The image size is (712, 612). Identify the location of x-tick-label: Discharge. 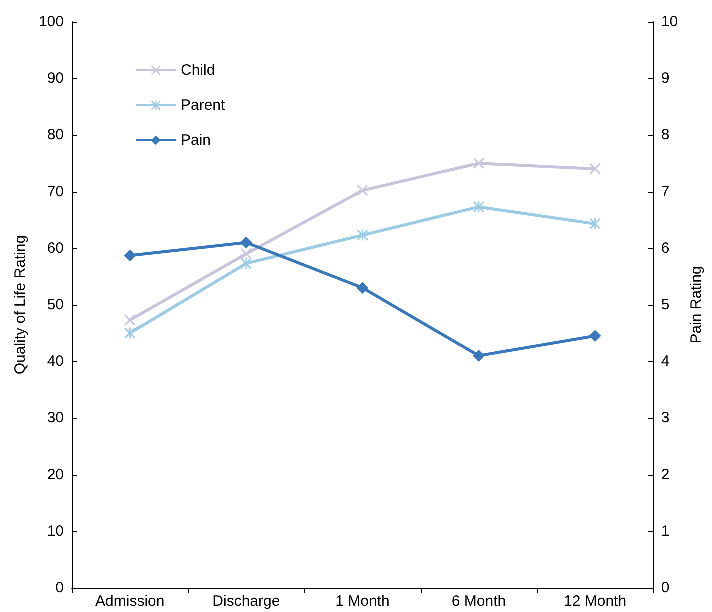
(246, 601).